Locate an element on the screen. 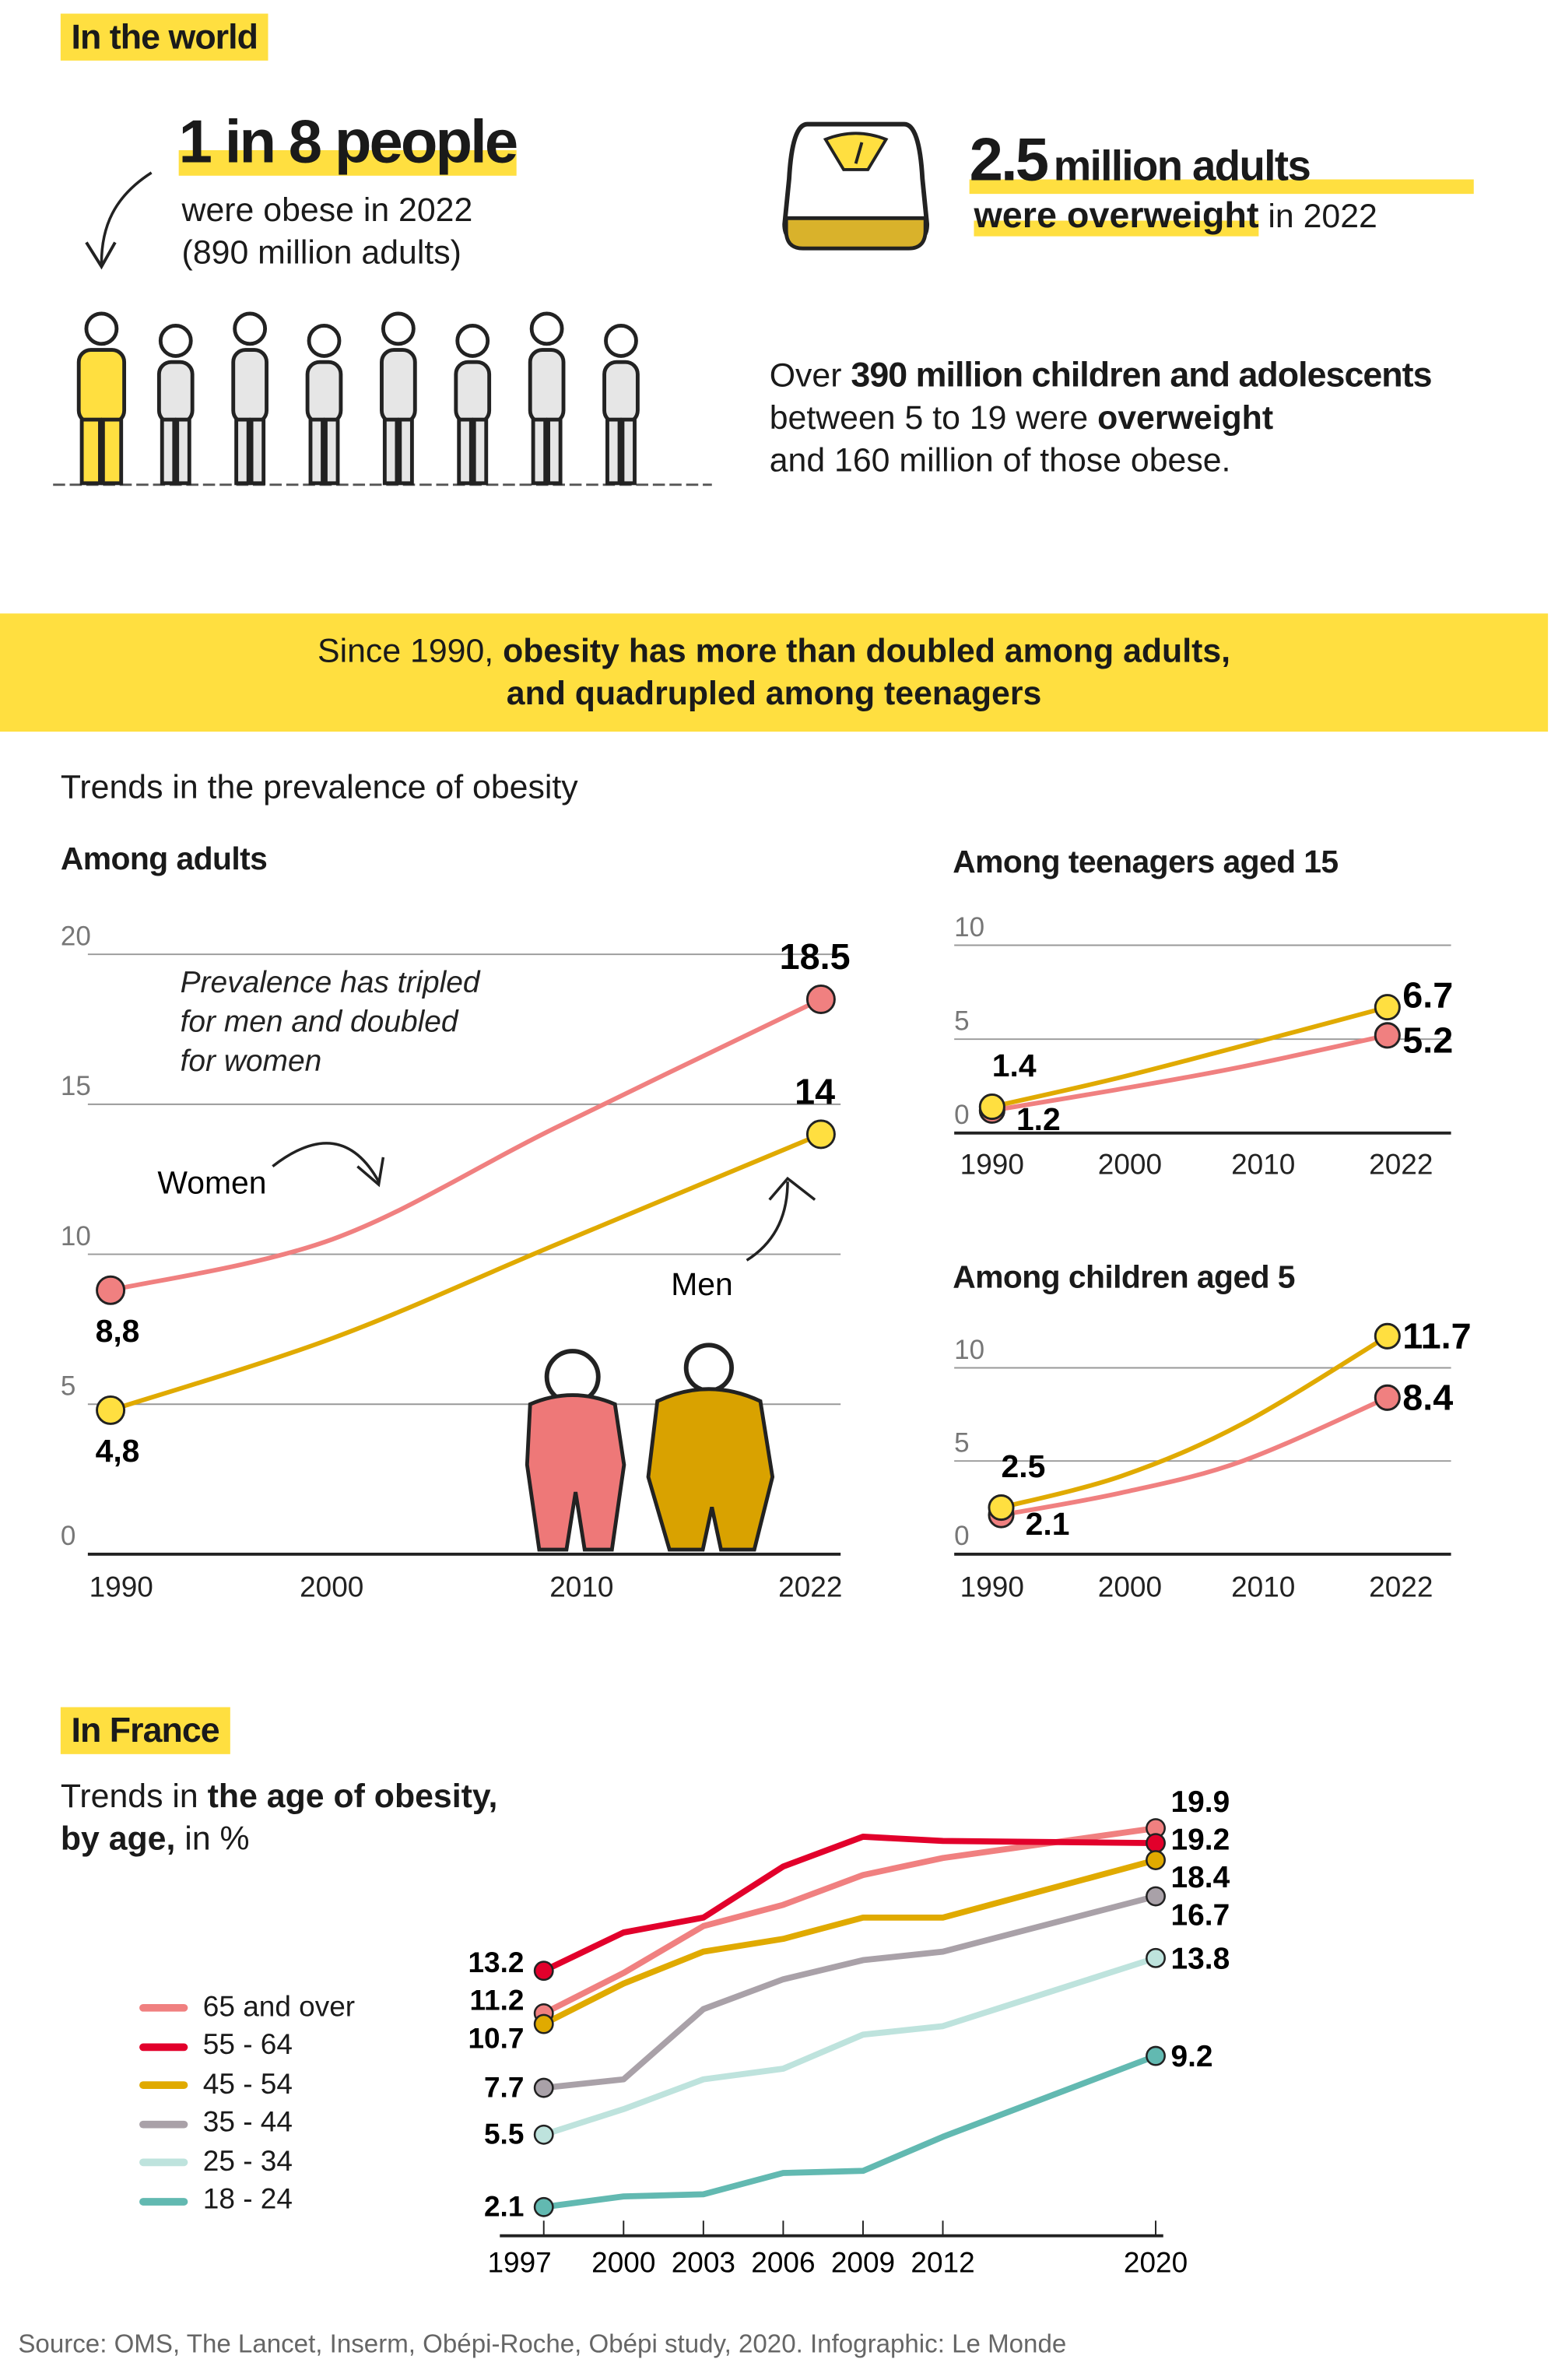 This screenshot has width=1551, height=2380. woman-figure is located at coordinates (575, 1451).